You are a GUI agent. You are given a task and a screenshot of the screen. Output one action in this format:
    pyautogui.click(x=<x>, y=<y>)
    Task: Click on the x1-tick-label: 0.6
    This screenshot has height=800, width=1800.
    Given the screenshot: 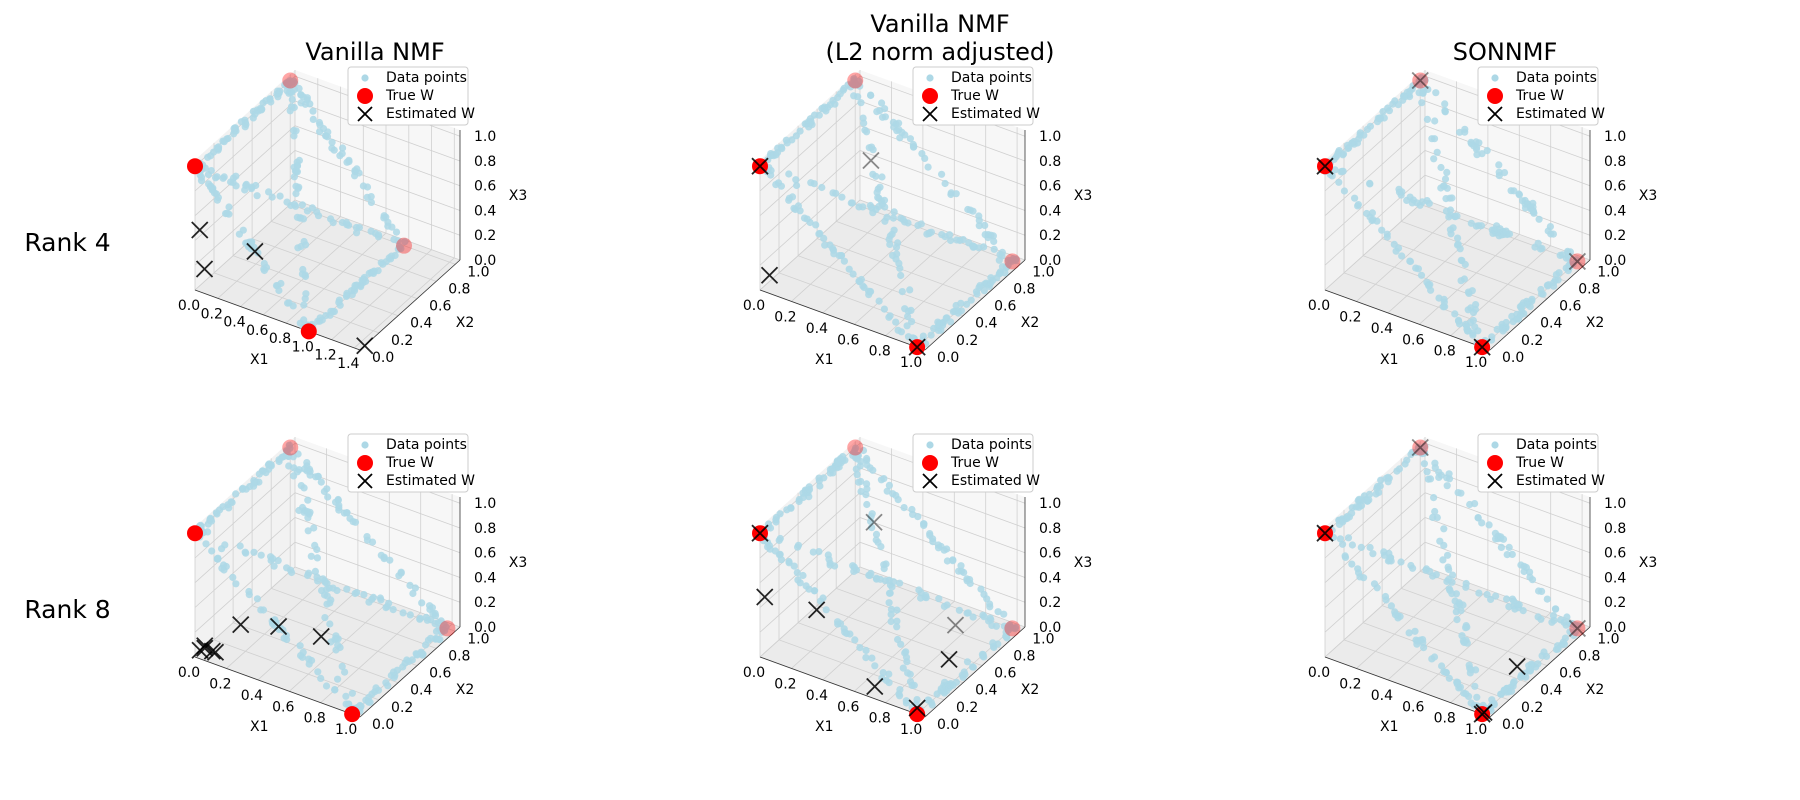 What is the action you would take?
    pyautogui.click(x=848, y=707)
    